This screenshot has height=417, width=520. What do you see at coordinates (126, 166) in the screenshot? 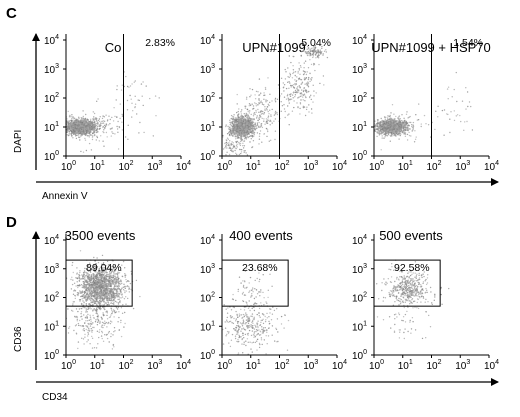
I see `x-tick-label: 10²` at bounding box center [126, 166].